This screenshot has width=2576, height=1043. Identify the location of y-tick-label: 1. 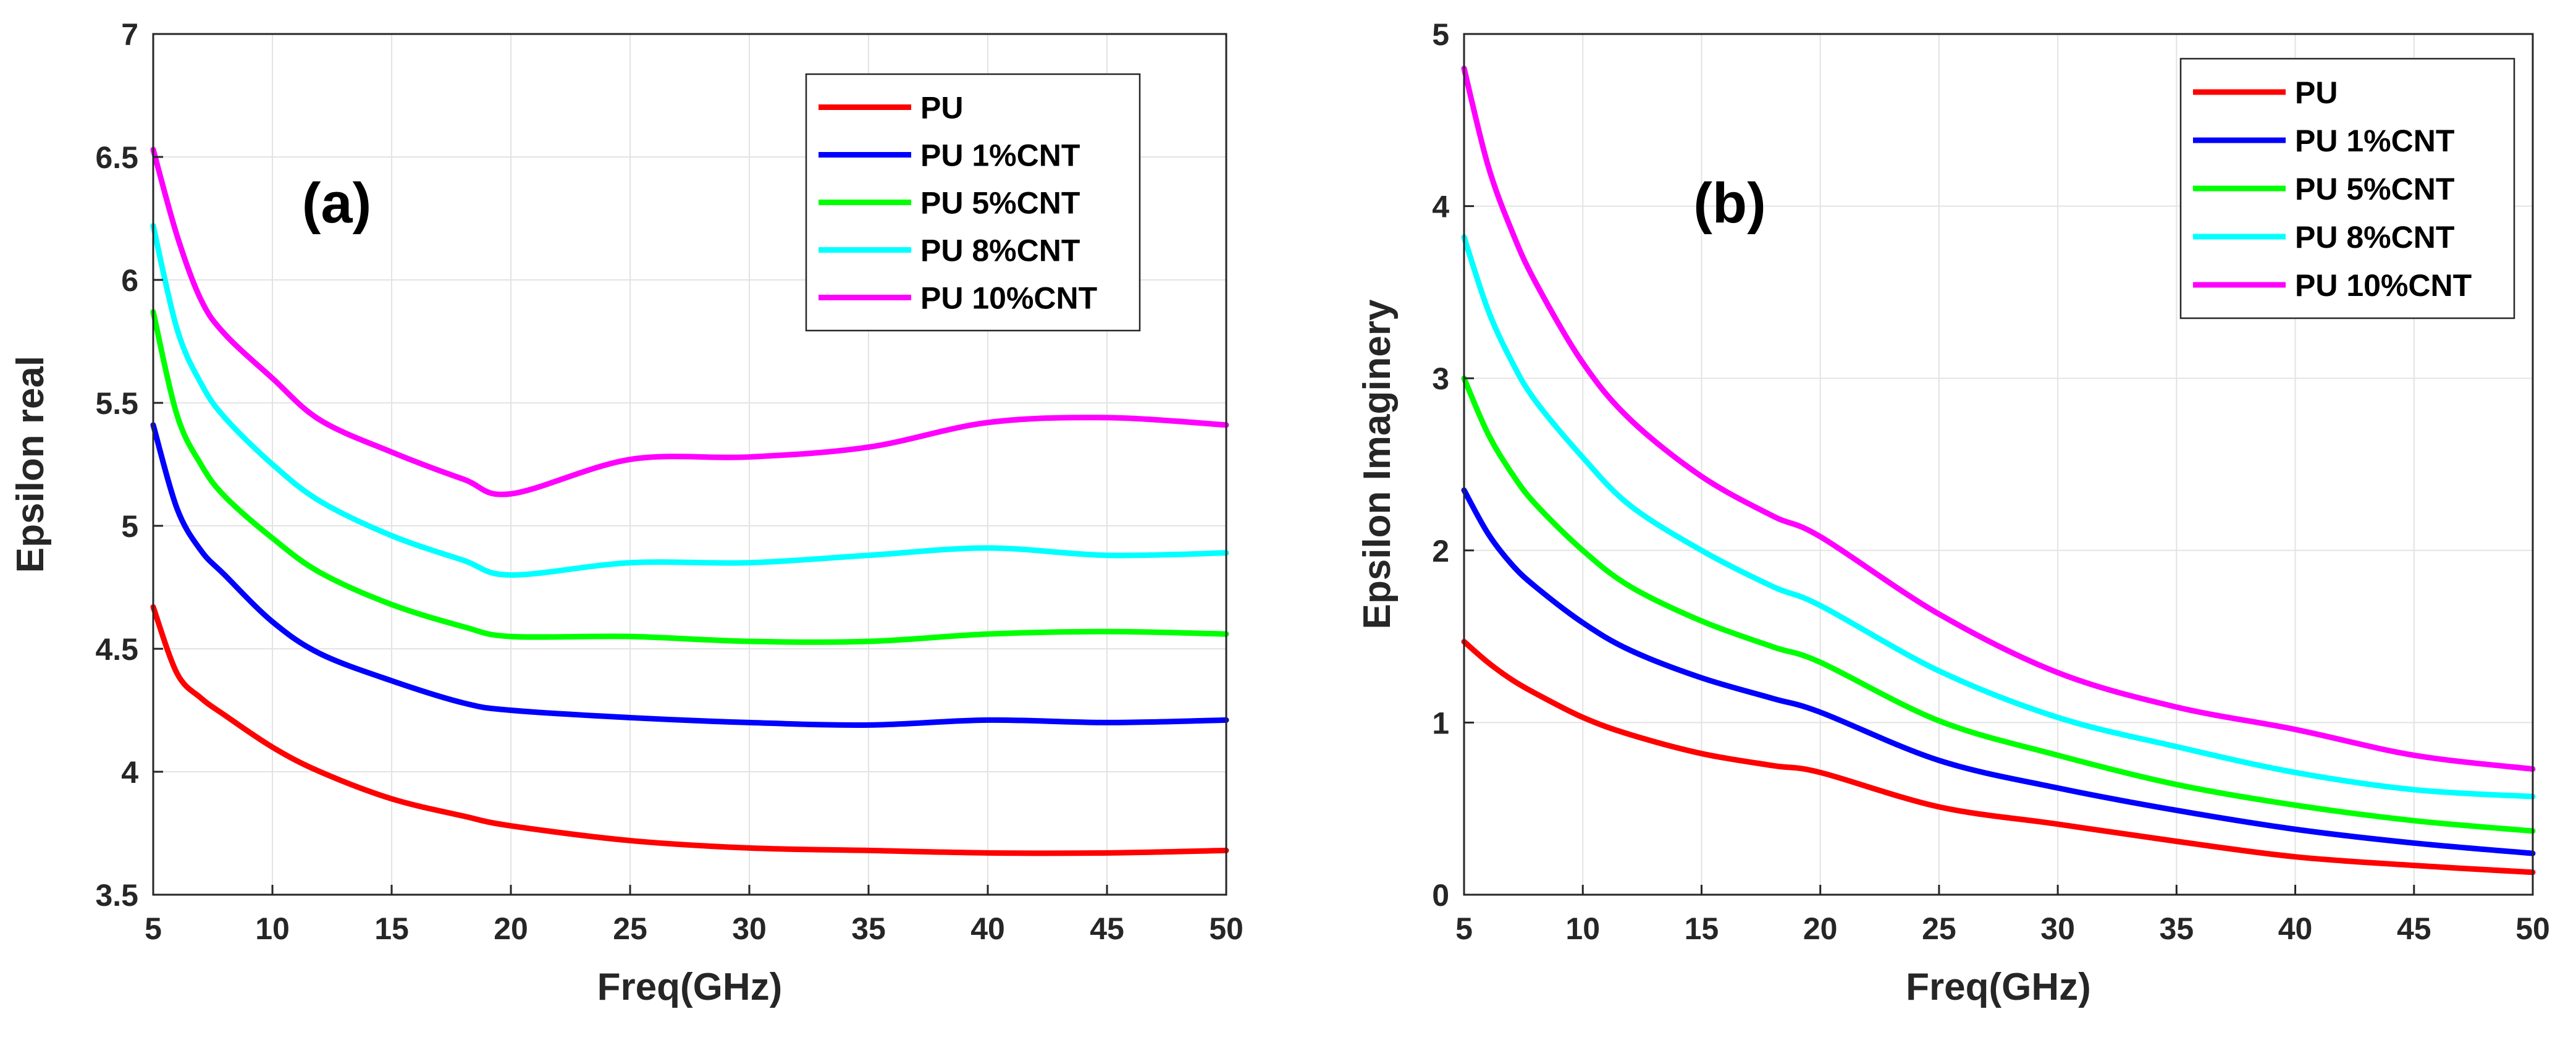
(1440, 723).